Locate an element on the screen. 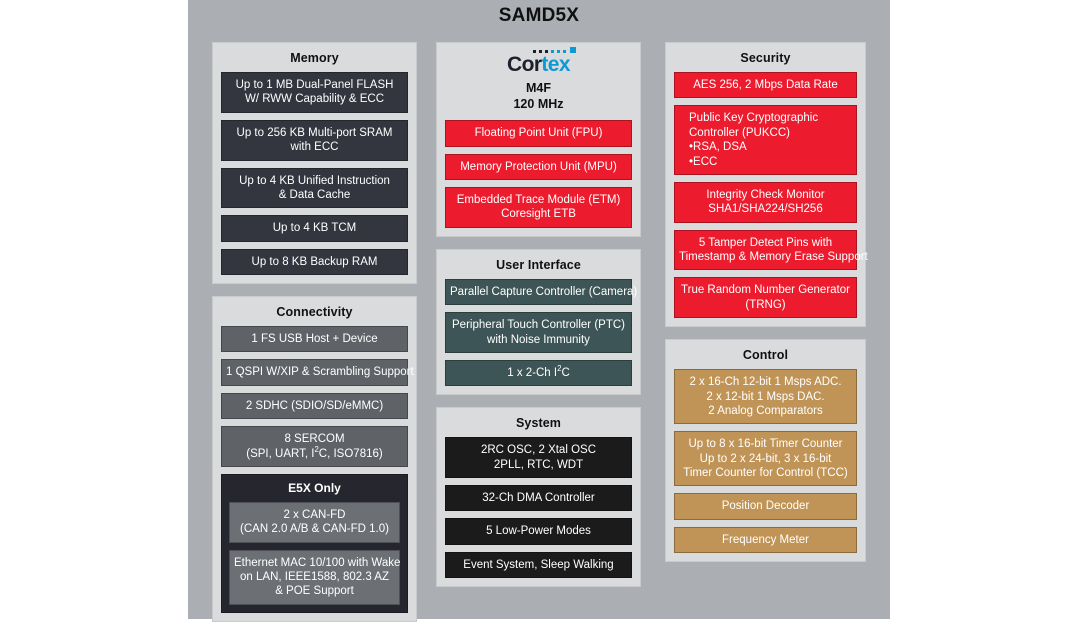 The image size is (1080, 634). connectivity-block-3-line-1: (SPI, UART, I2C, ISO7816) is located at coordinates (314, 452).